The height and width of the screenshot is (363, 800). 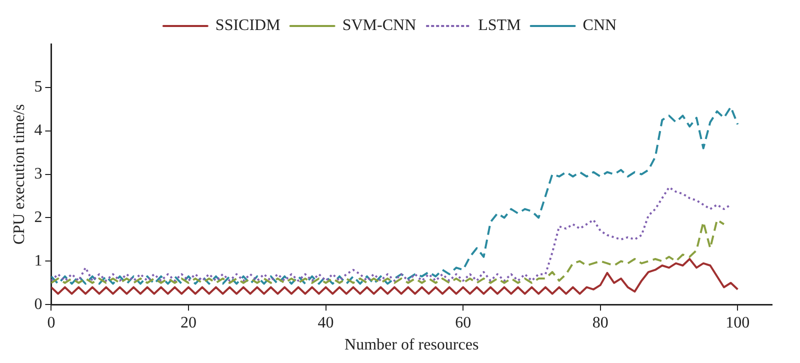 What do you see at coordinates (411, 345) in the screenshot?
I see `x-axis-title: Number of resources` at bounding box center [411, 345].